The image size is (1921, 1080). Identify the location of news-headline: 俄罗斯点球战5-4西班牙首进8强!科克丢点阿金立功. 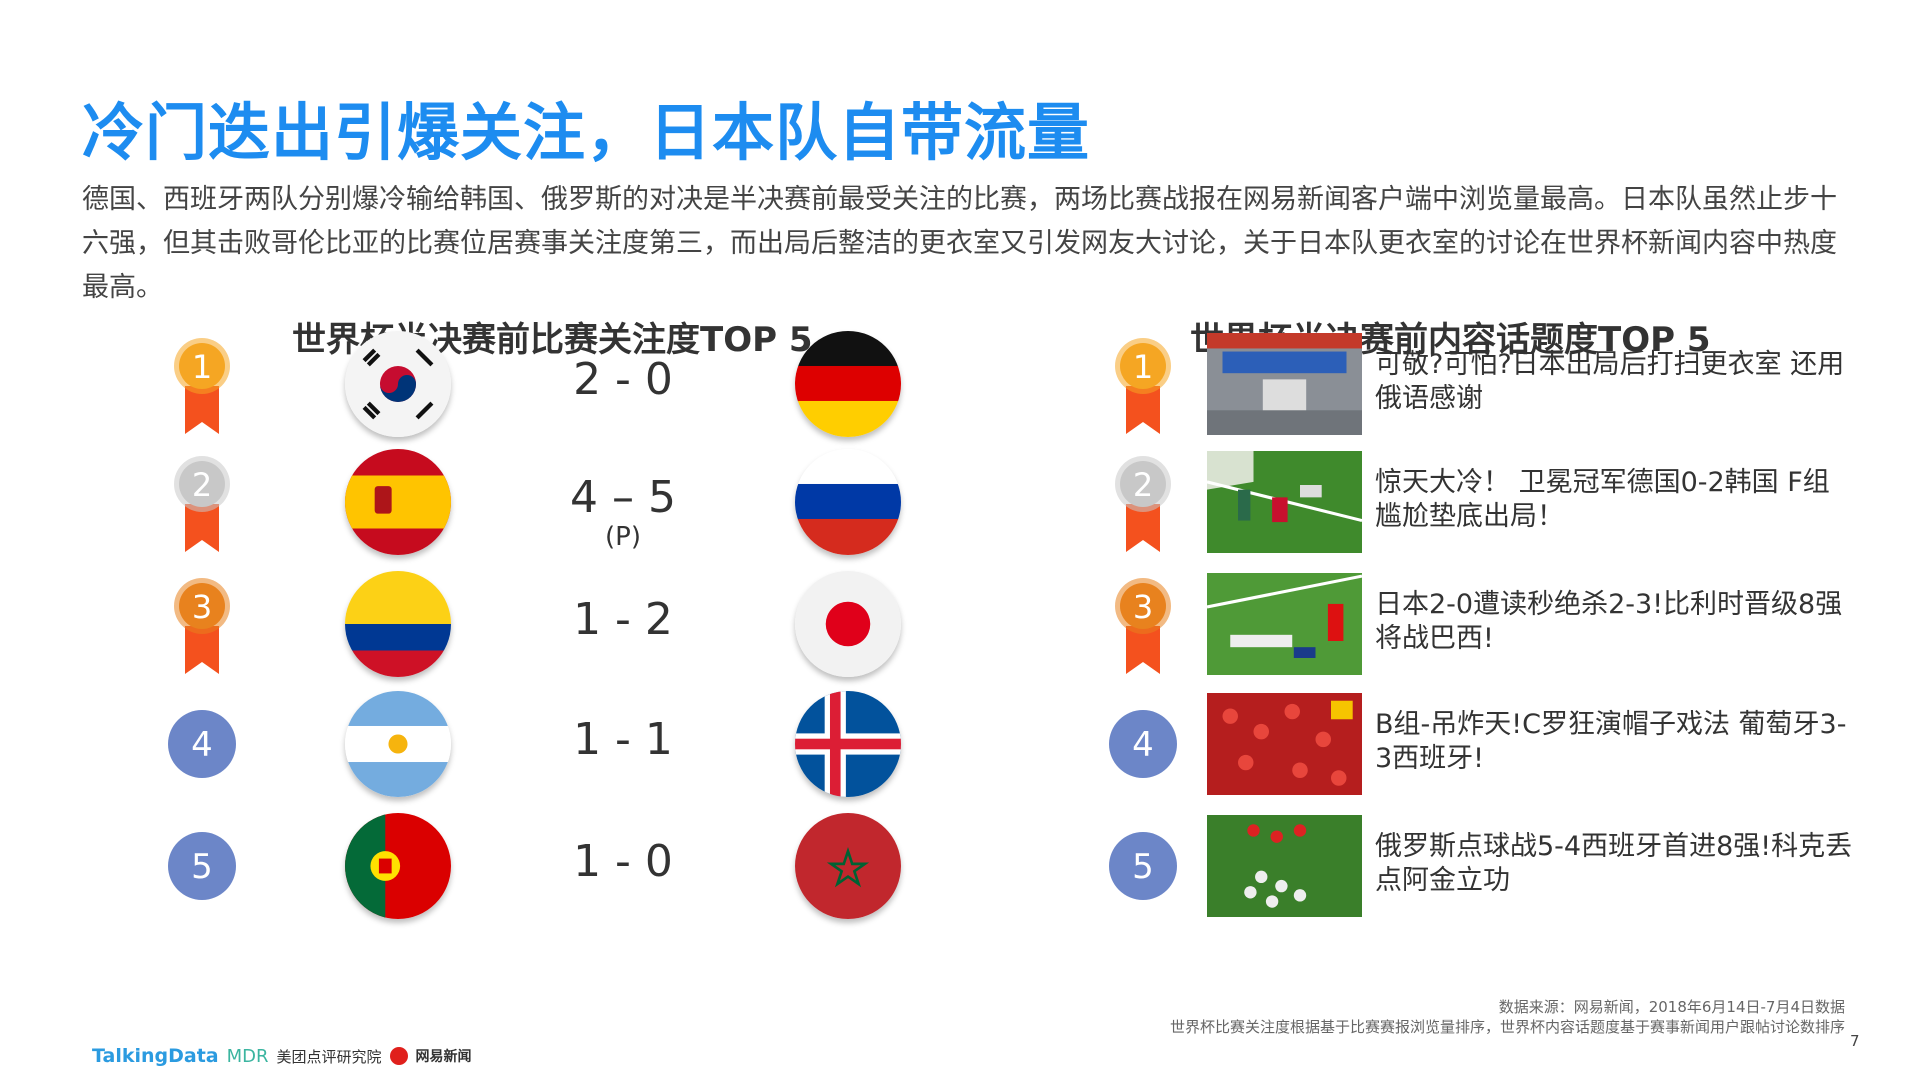
(1614, 863).